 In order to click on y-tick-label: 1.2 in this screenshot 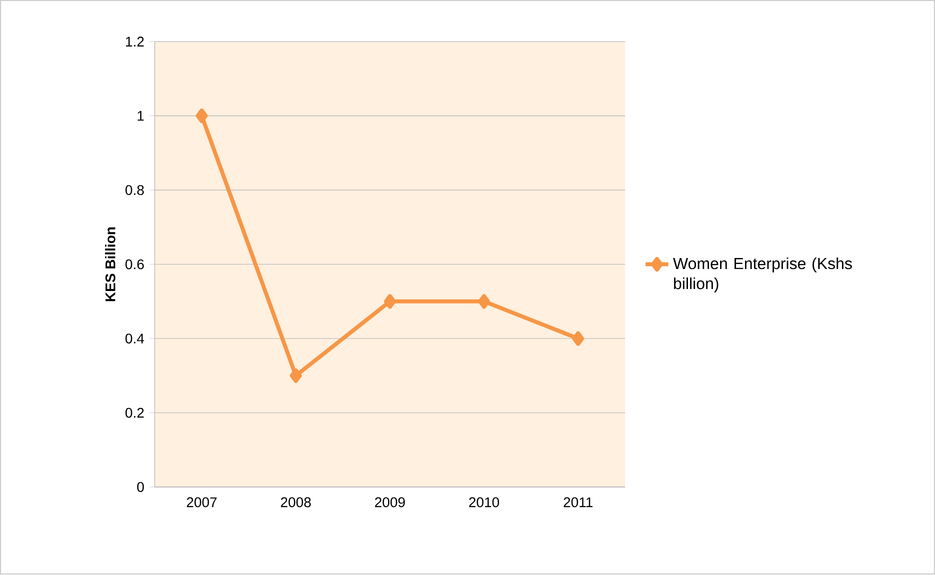, I will do `click(135, 41)`.